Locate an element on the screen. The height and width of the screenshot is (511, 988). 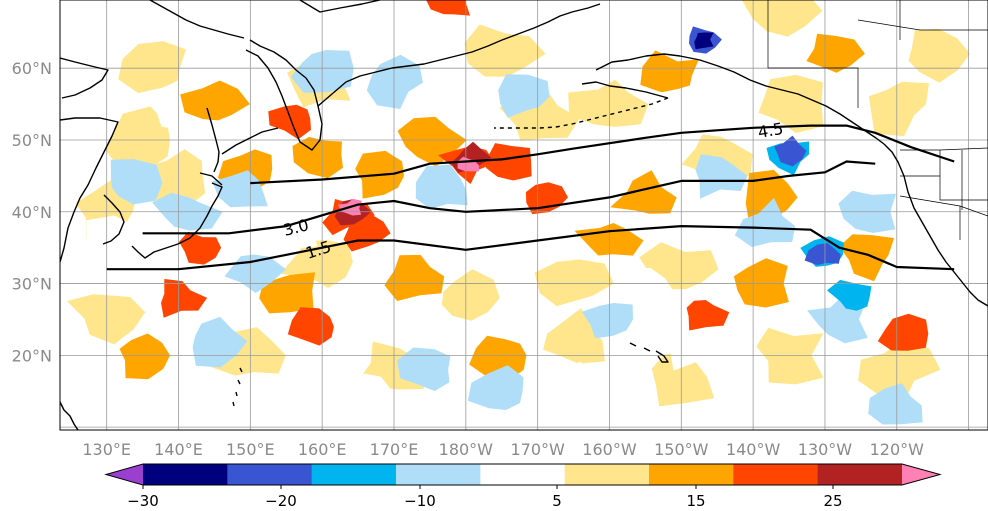
longitude-label: 140°E is located at coordinates (178, 449).